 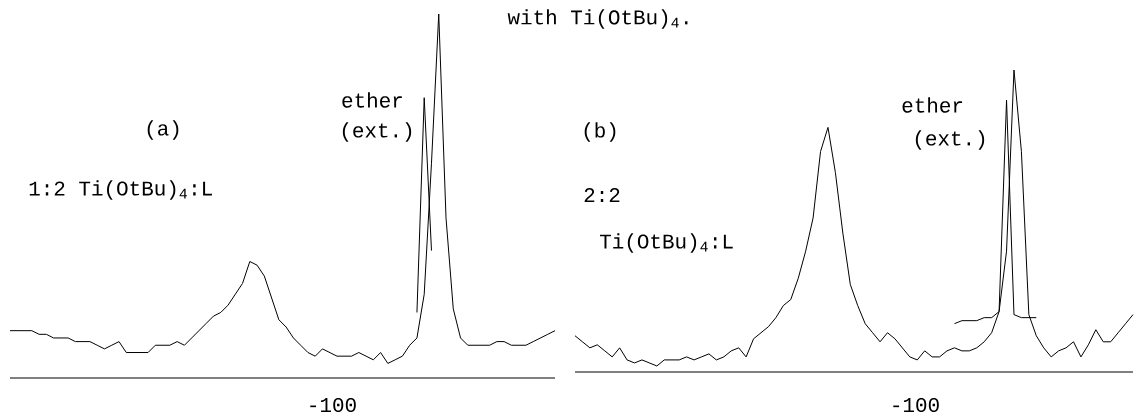 I want to click on text: with Ti(OtBu)$_{4}$., so click(x=597, y=19).